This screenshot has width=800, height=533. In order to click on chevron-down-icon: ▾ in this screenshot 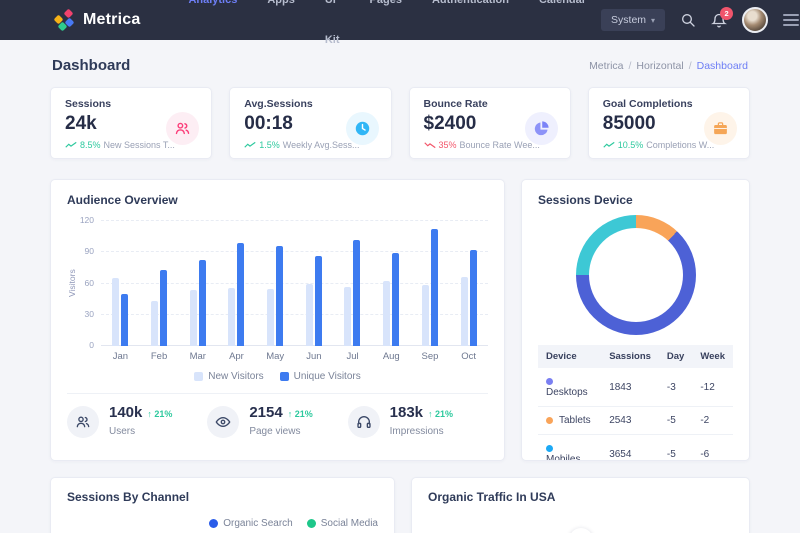, I will do `click(653, 20)`.